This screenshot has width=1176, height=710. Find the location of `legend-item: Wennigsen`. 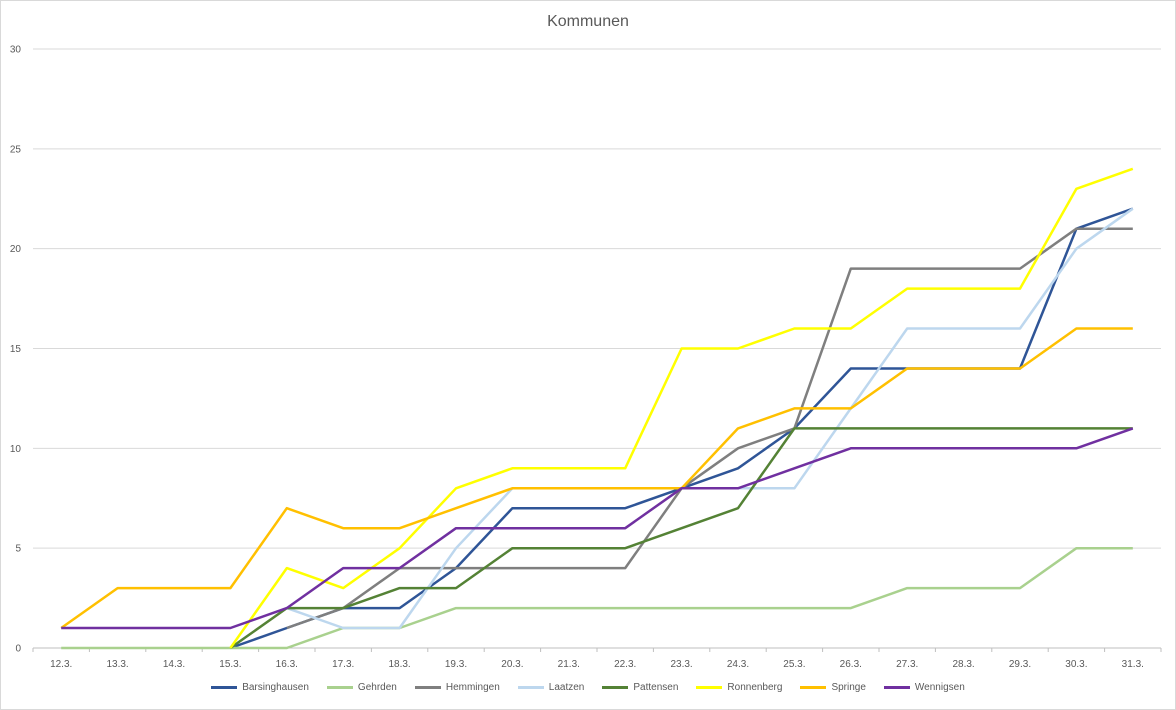

legend-item: Wennigsen is located at coordinates (924, 687).